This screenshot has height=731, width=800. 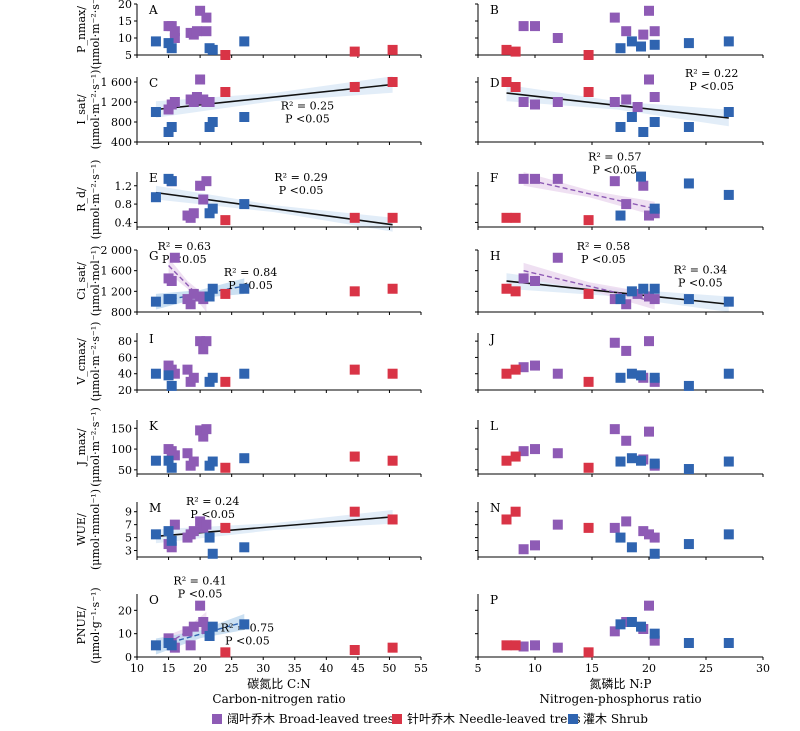 What do you see at coordinates (649, 668) in the screenshot?
I see `x-tick-label: 20` at bounding box center [649, 668].